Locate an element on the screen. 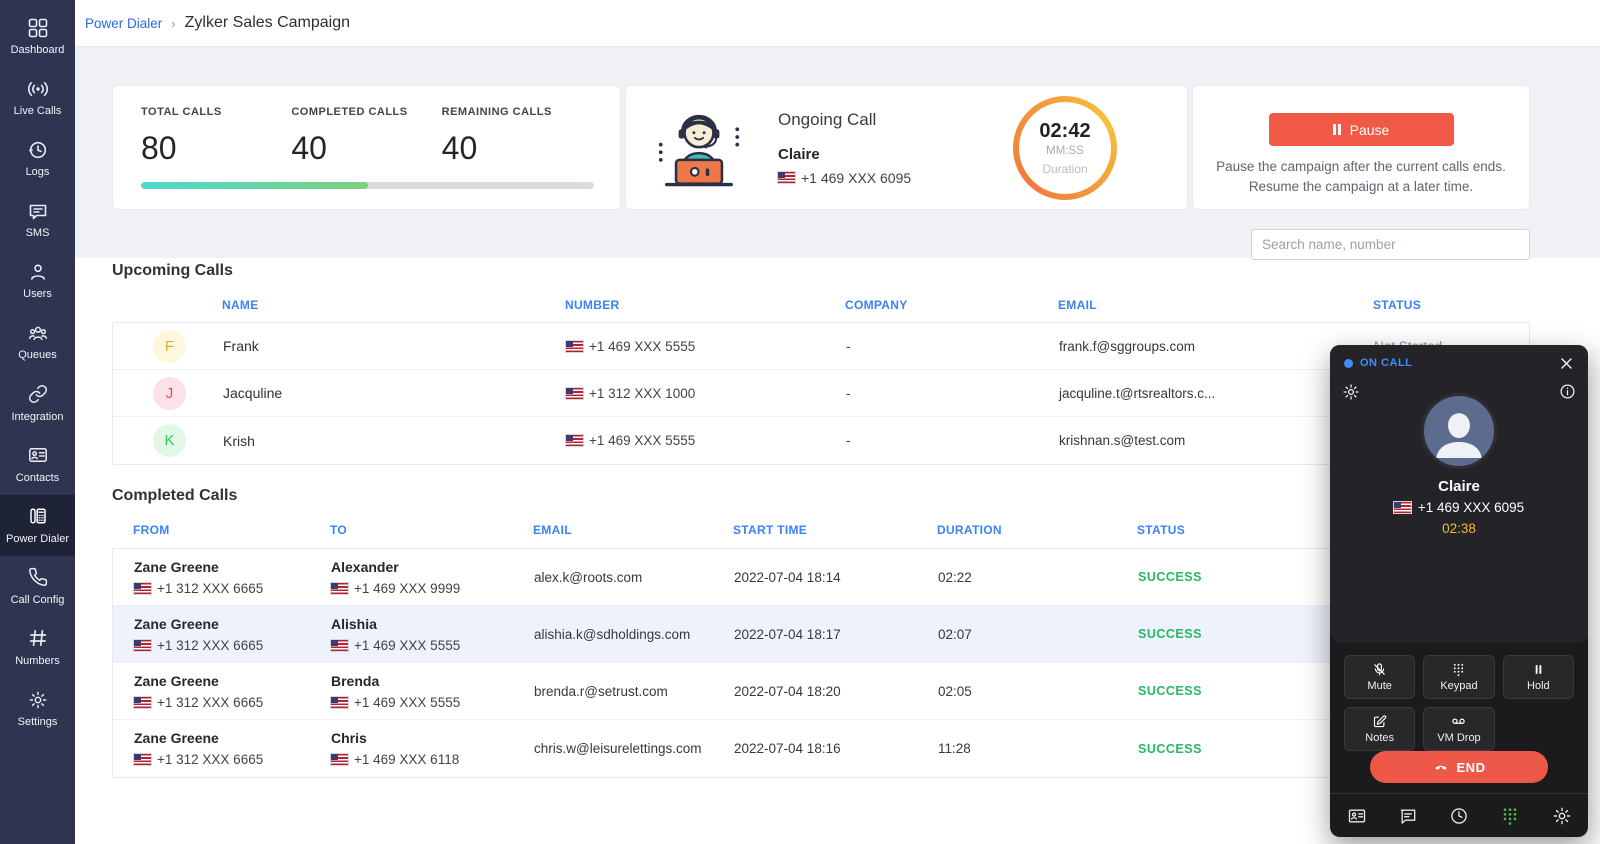 The image size is (1600, 844). sms-icon is located at coordinates (37, 210).